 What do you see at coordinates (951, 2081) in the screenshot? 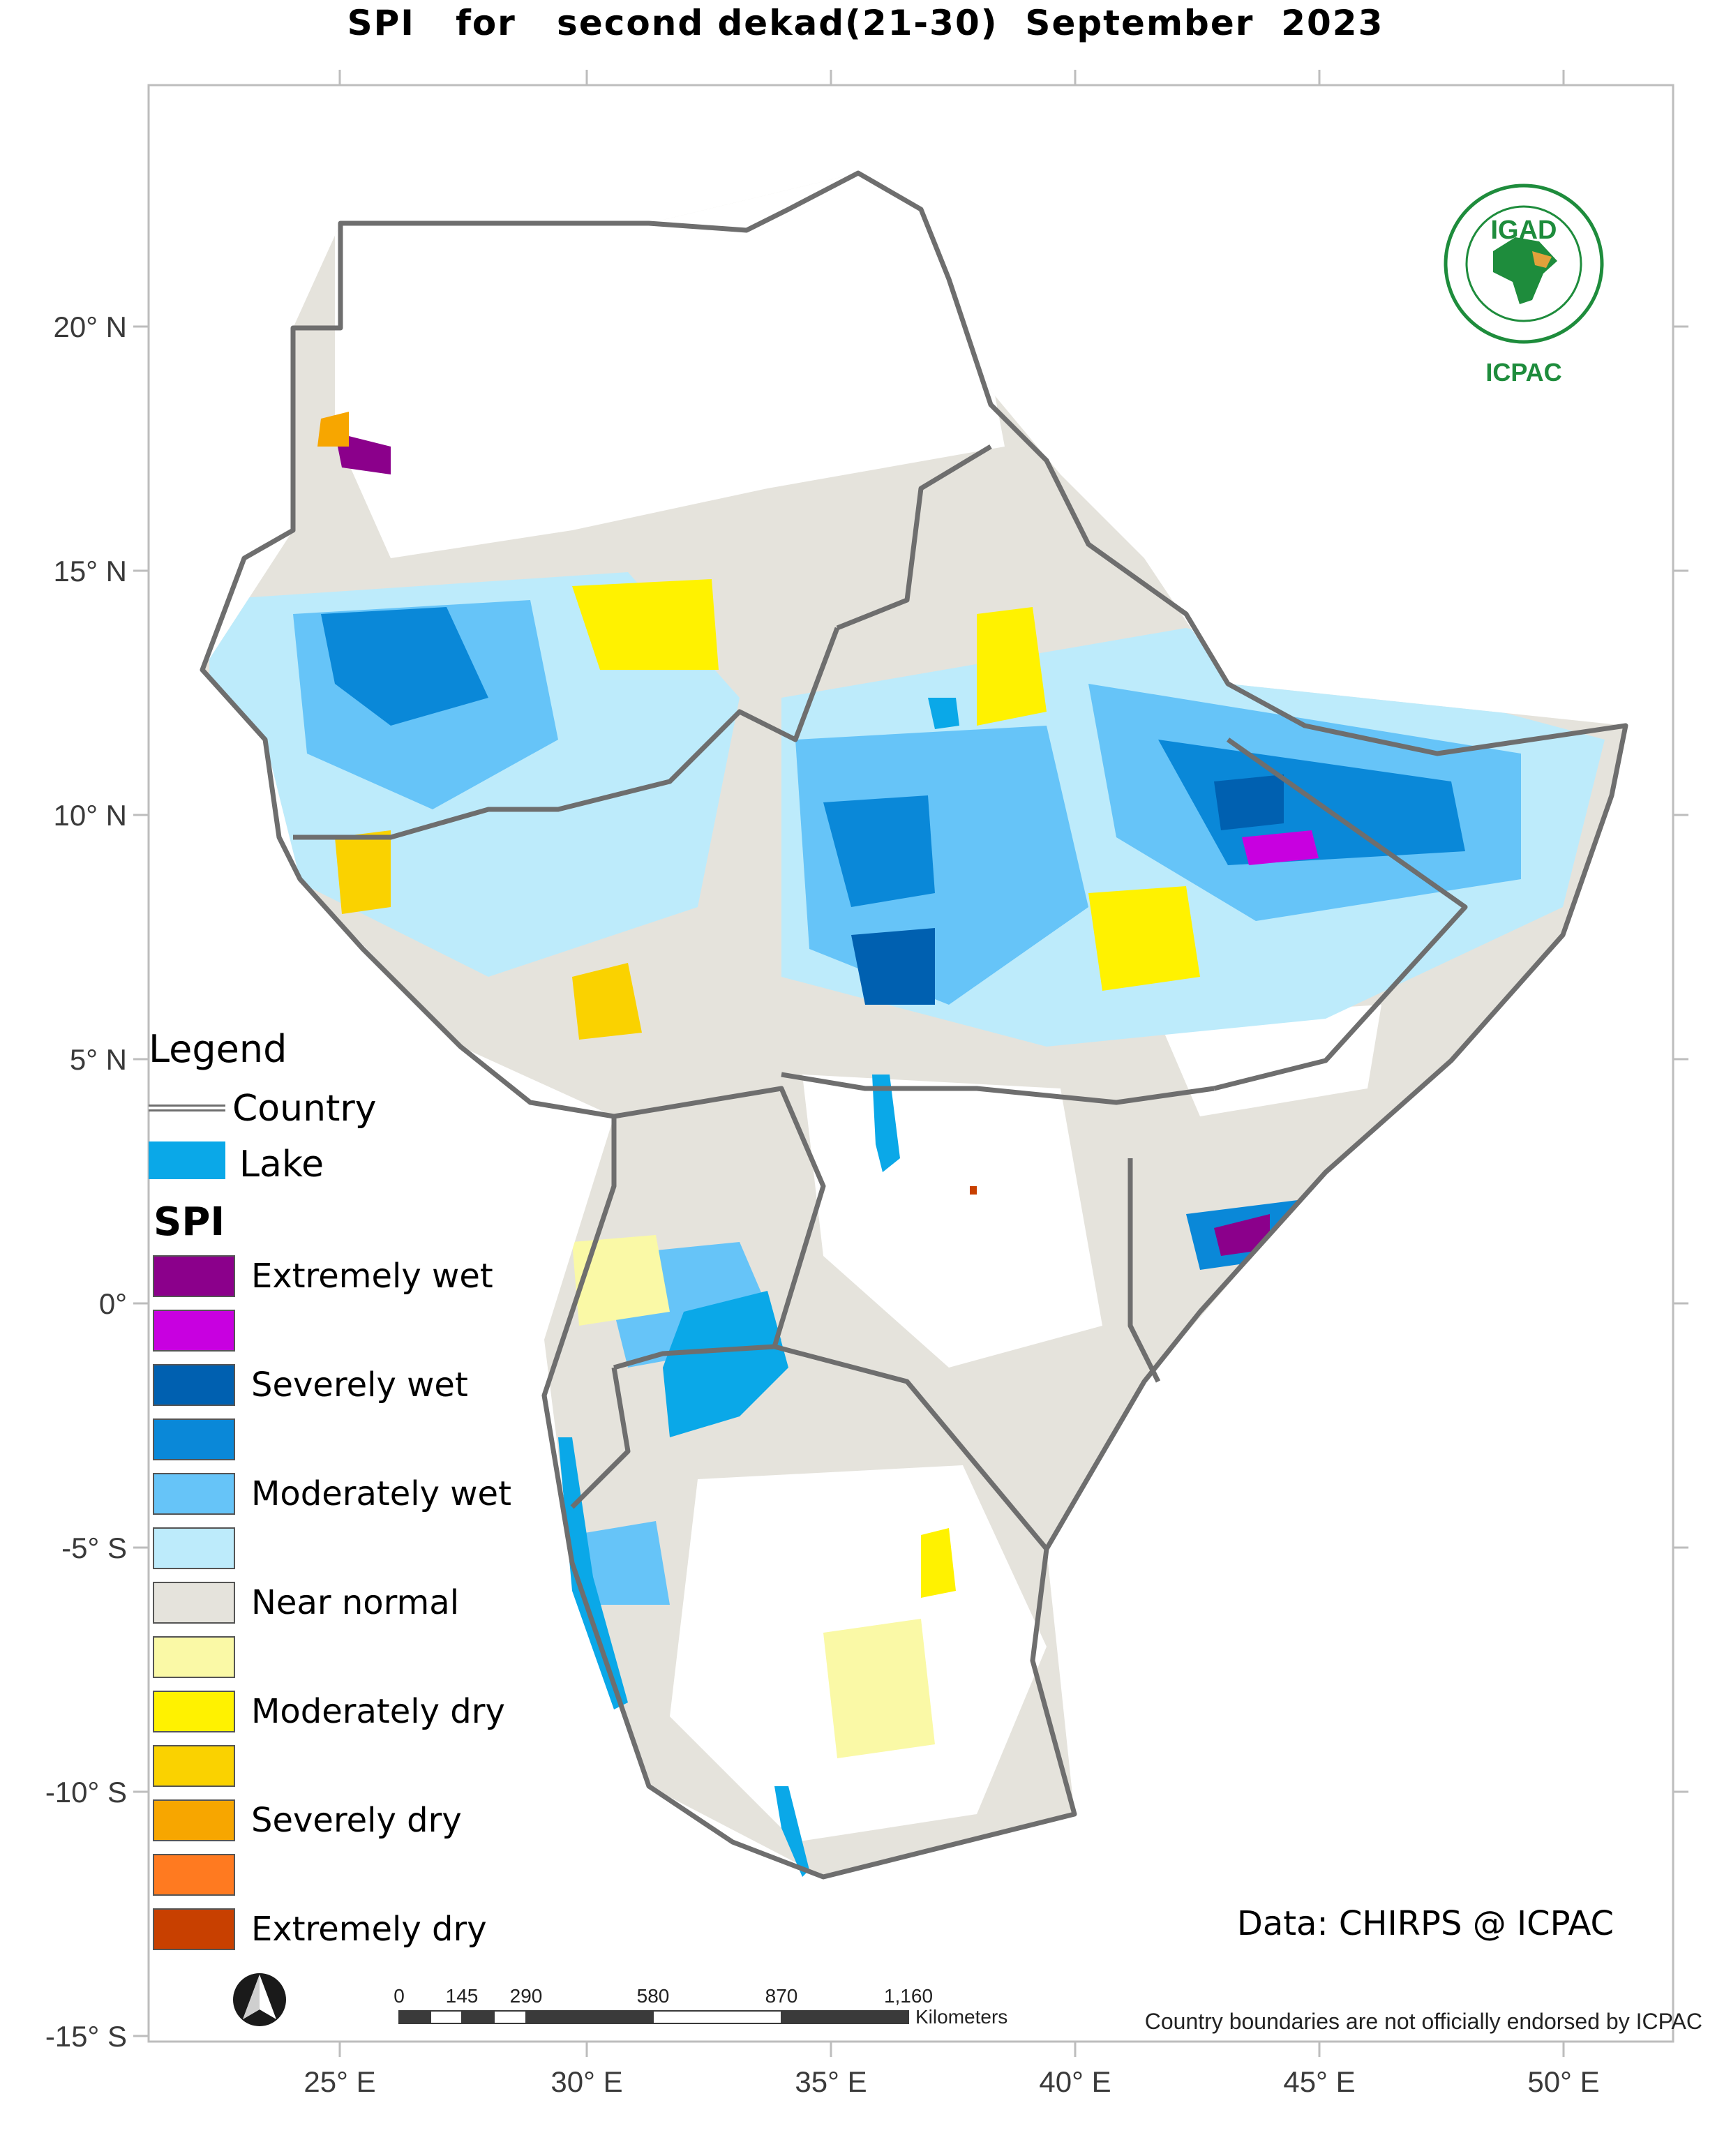
I see `x-tick-labels: 25° E 30° E 35° E 40° E 45° E 50° E` at bounding box center [951, 2081].